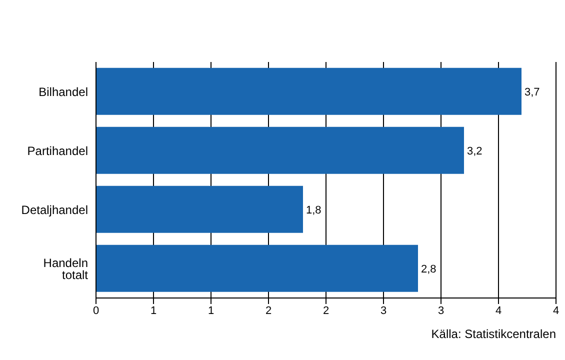  Describe the element at coordinates (63, 91) in the screenshot. I see `y-tick-label: Bilhandel` at that location.